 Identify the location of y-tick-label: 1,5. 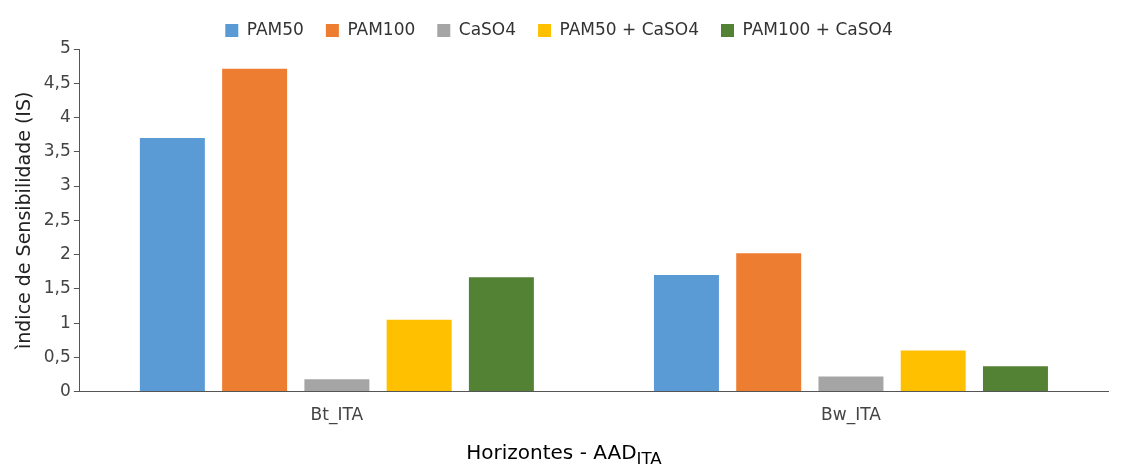
(57, 287).